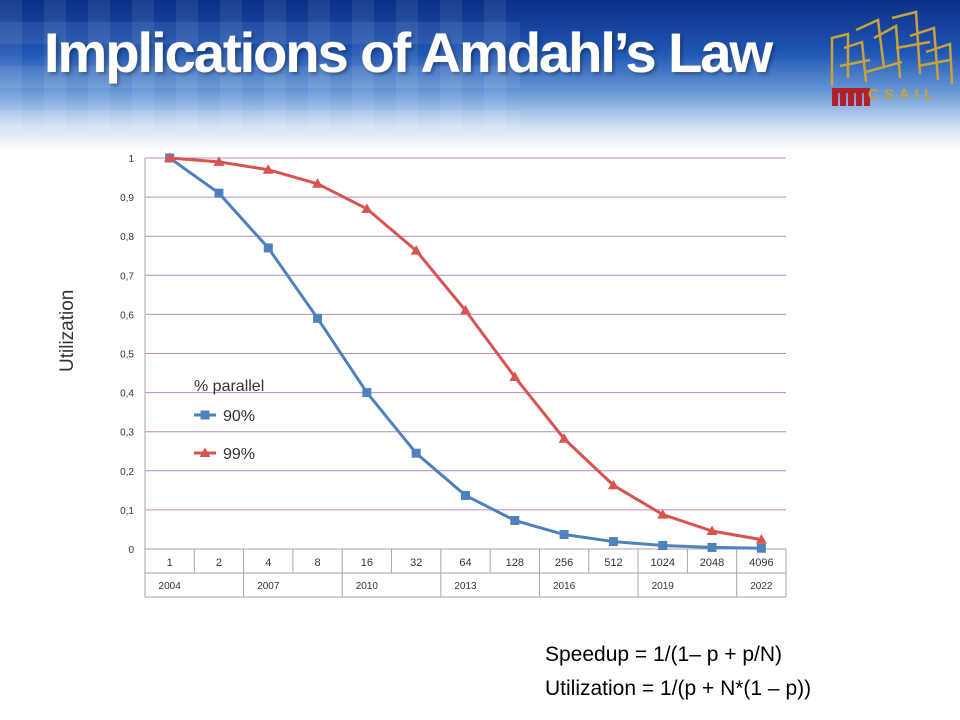 The width and height of the screenshot is (960, 720). Describe the element at coordinates (131, 550) in the screenshot. I see `y-tick-label: 0` at that location.